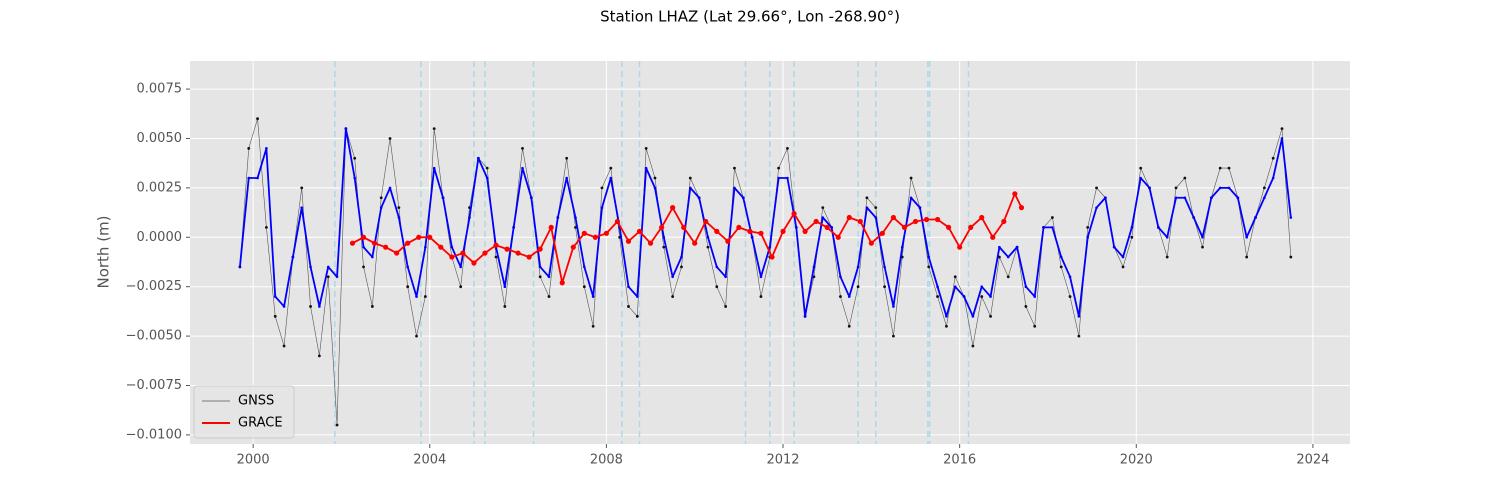 The image size is (1500, 500). What do you see at coordinates (160, 89) in the screenshot?
I see `y-tick-label: 0.0075` at bounding box center [160, 89].